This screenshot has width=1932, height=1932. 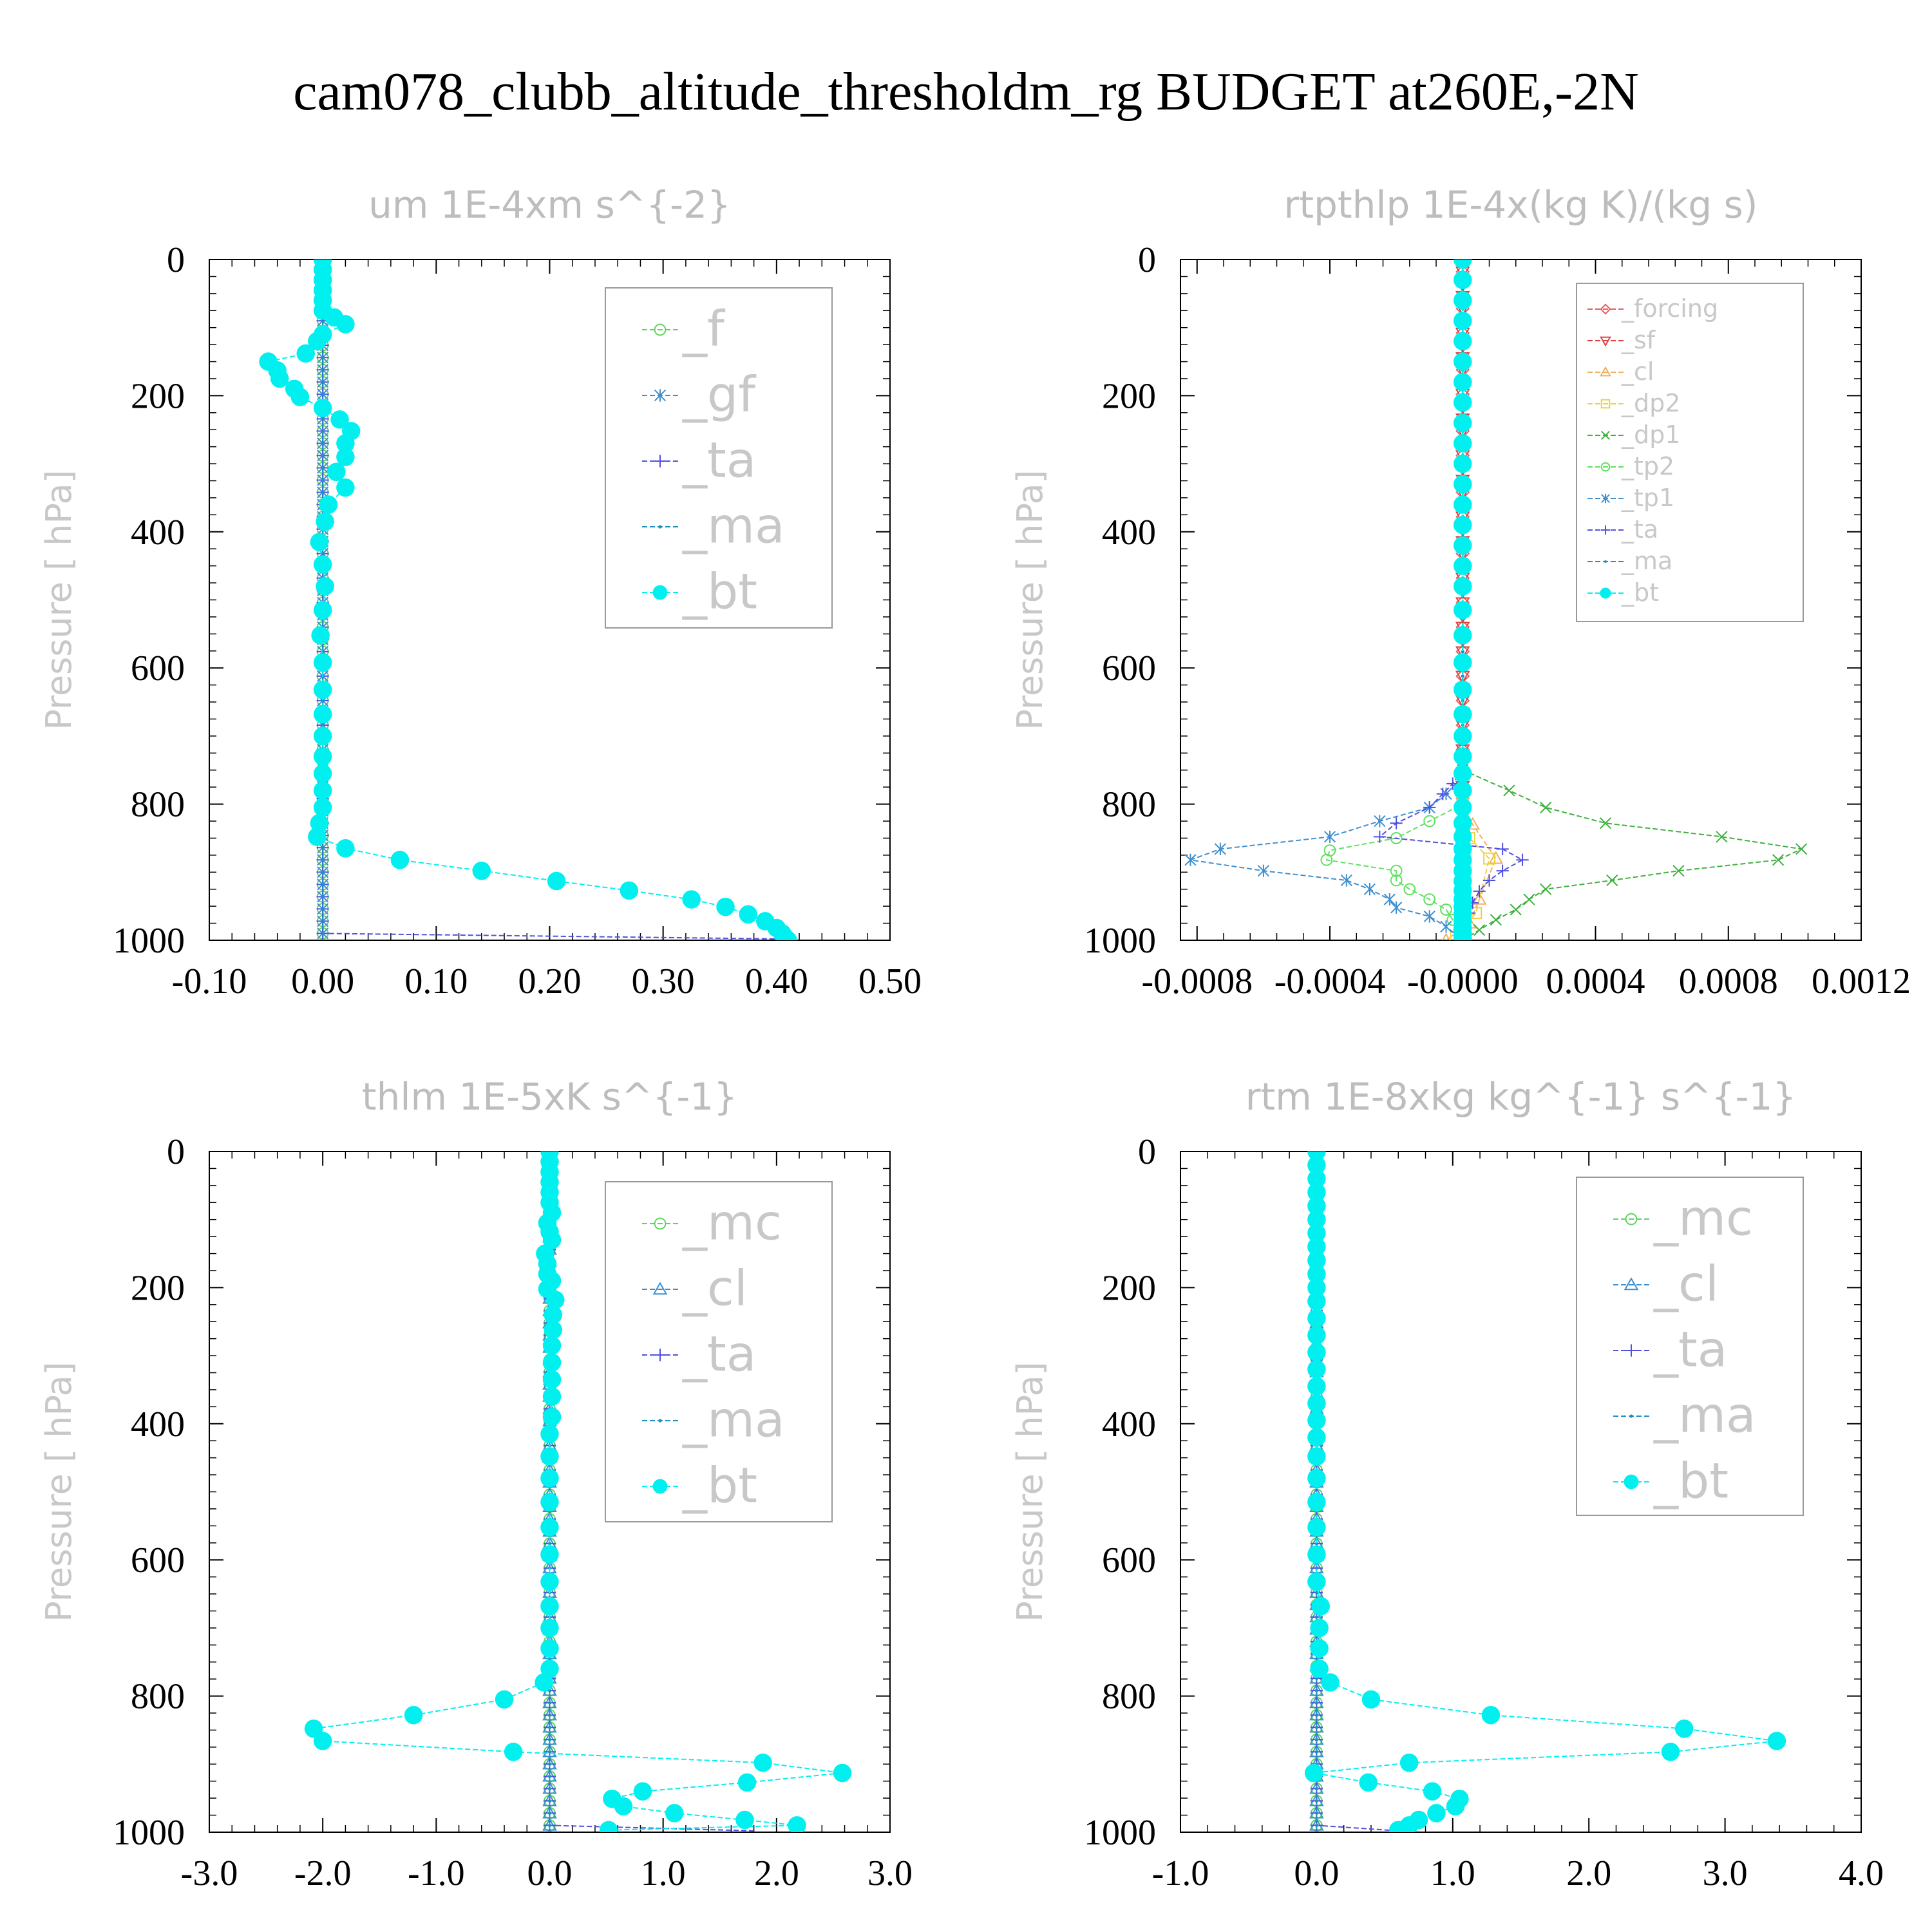 I want to click on legend: _mc _cl _ta _ma _bt, so click(x=719, y=1351).